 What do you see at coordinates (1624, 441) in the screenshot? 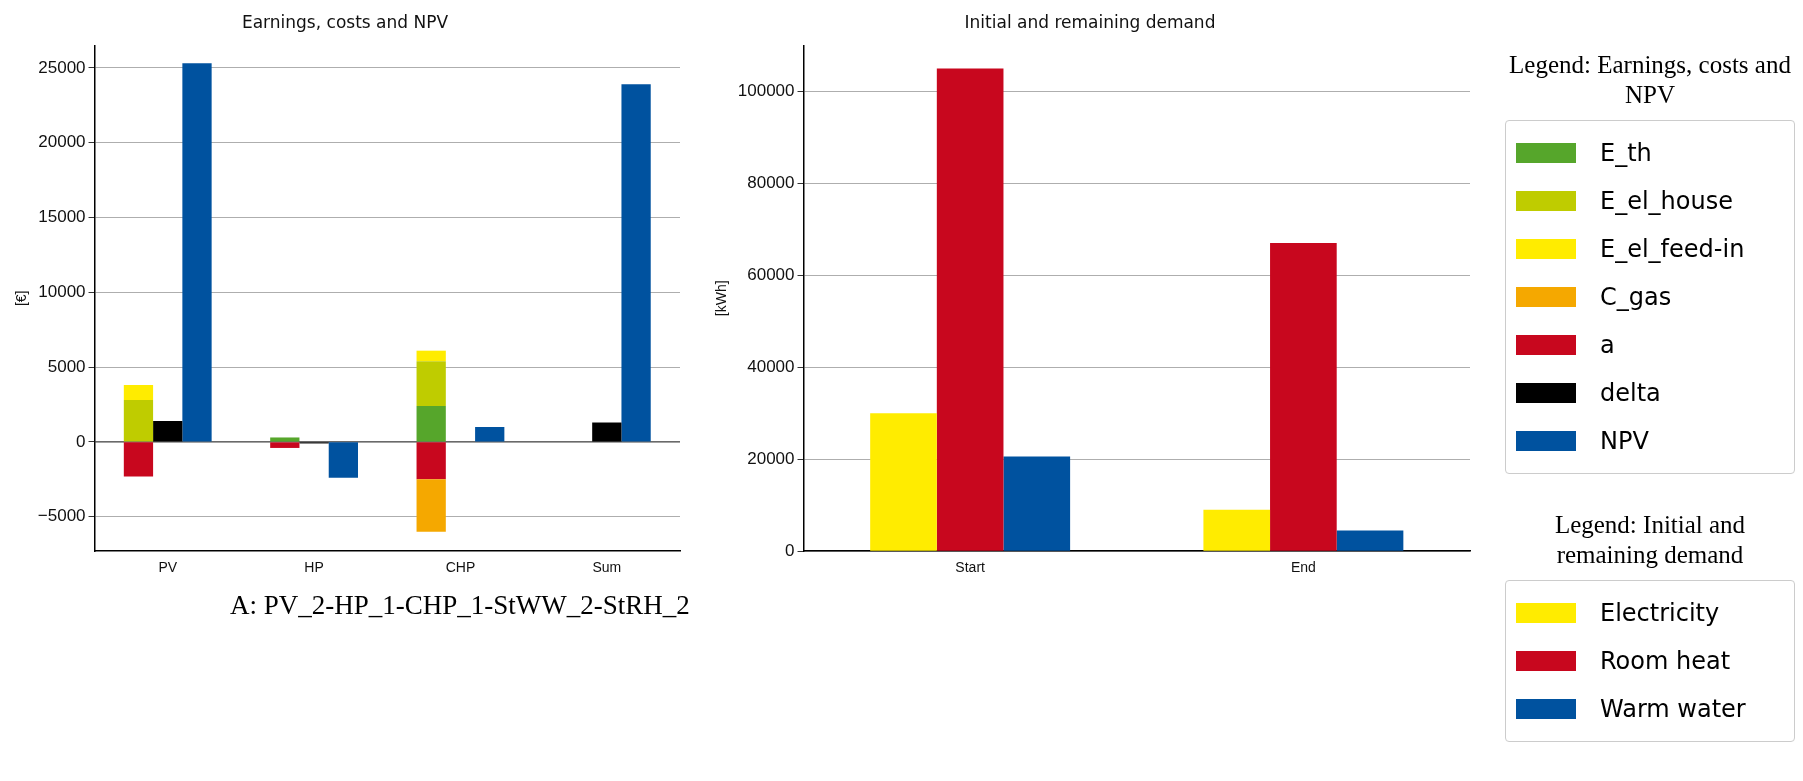
I see `legend-label: NPV` at bounding box center [1624, 441].